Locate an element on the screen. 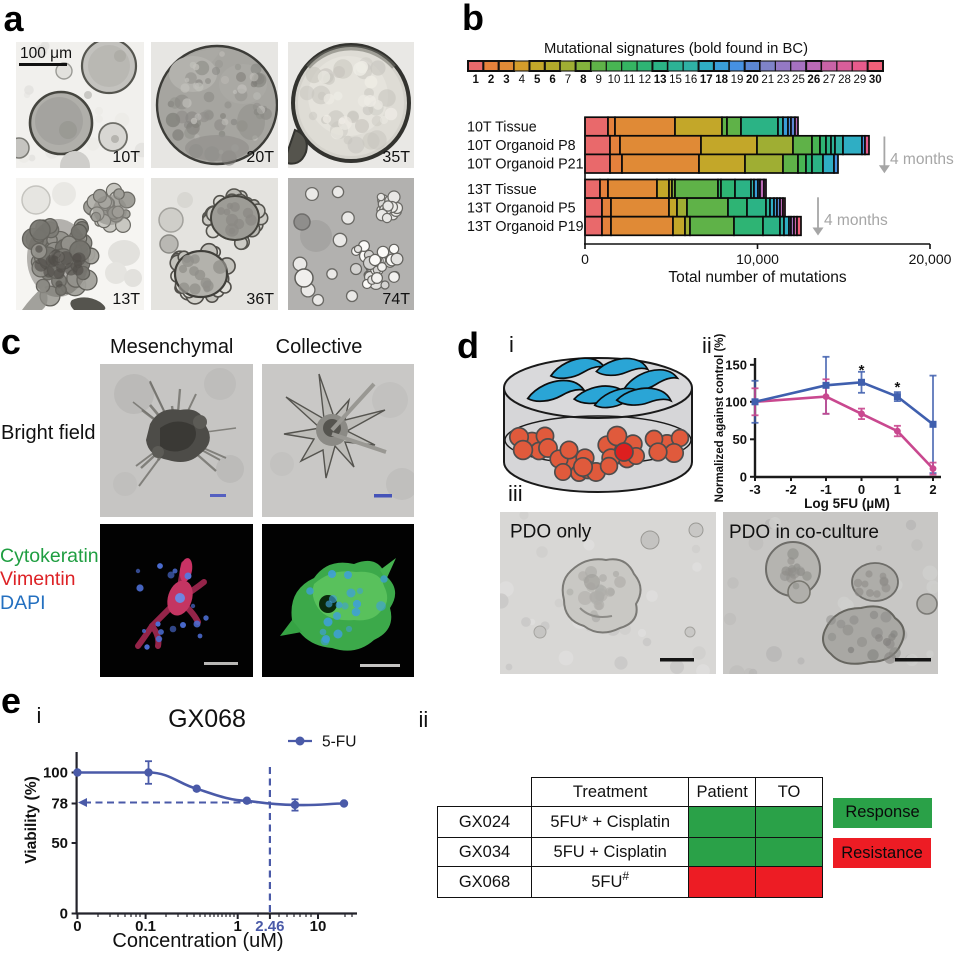  svg-text: 5-FU is located at coordinates (339, 742).